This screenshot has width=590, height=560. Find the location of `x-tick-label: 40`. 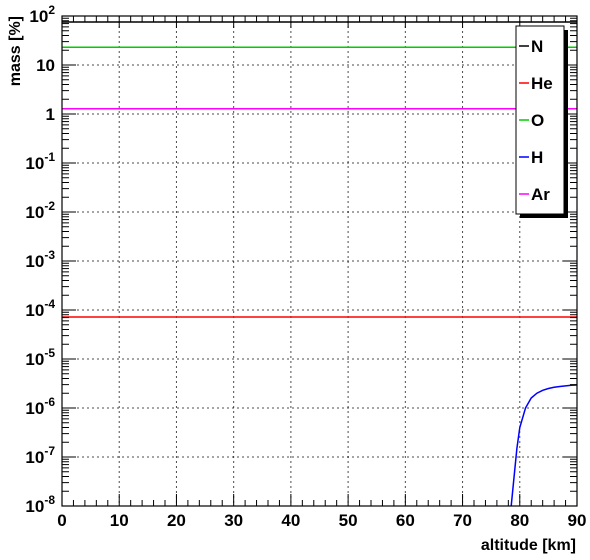

x-tick-label: 40 is located at coordinates (290, 520).